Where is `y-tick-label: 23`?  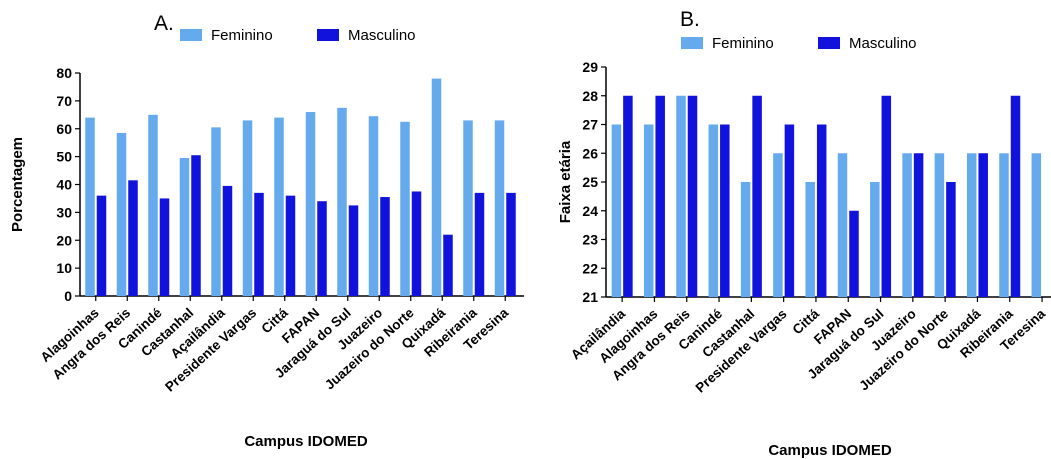 y-tick-label: 23 is located at coordinates (590, 240).